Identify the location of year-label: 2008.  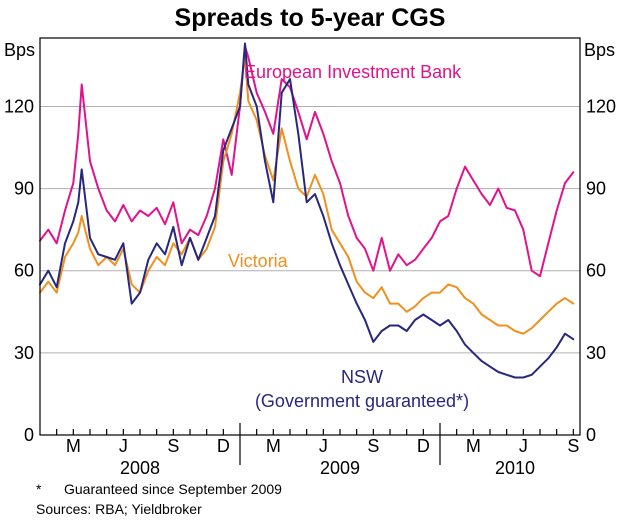
(140, 468).